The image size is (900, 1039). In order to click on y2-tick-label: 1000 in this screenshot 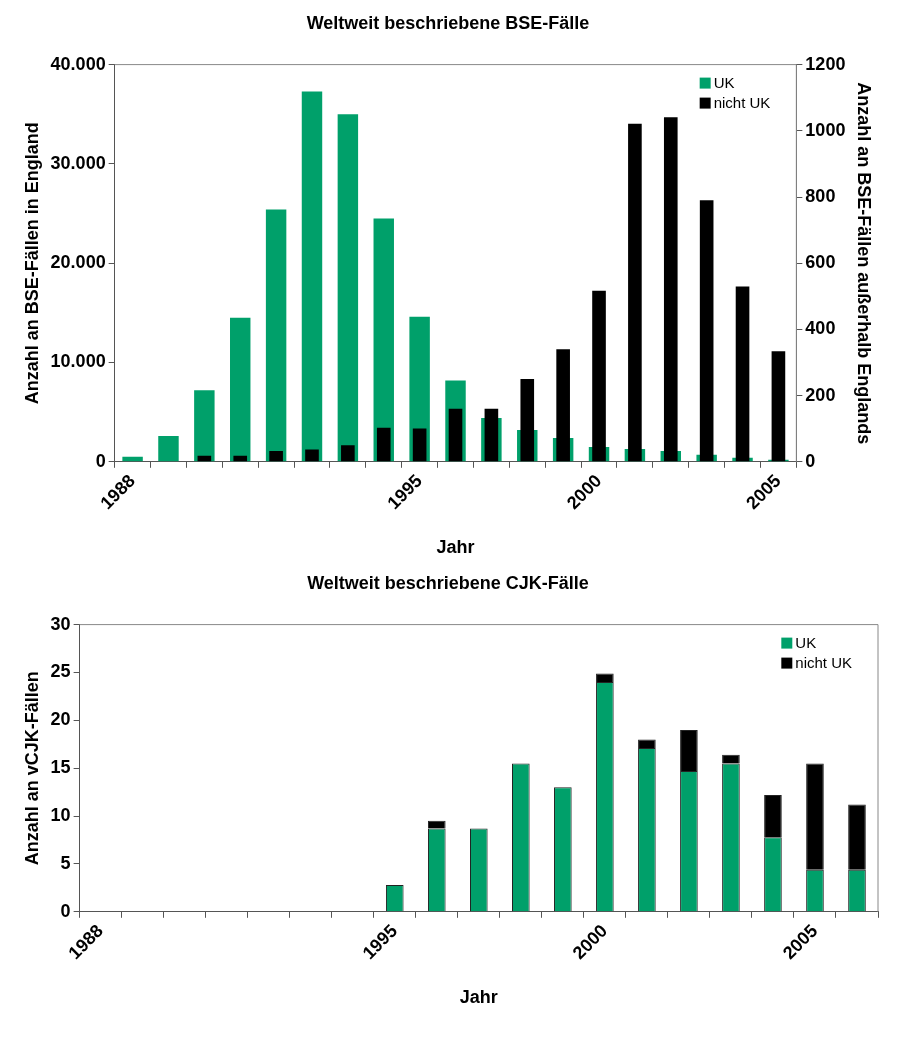, I will do `click(825, 129)`.